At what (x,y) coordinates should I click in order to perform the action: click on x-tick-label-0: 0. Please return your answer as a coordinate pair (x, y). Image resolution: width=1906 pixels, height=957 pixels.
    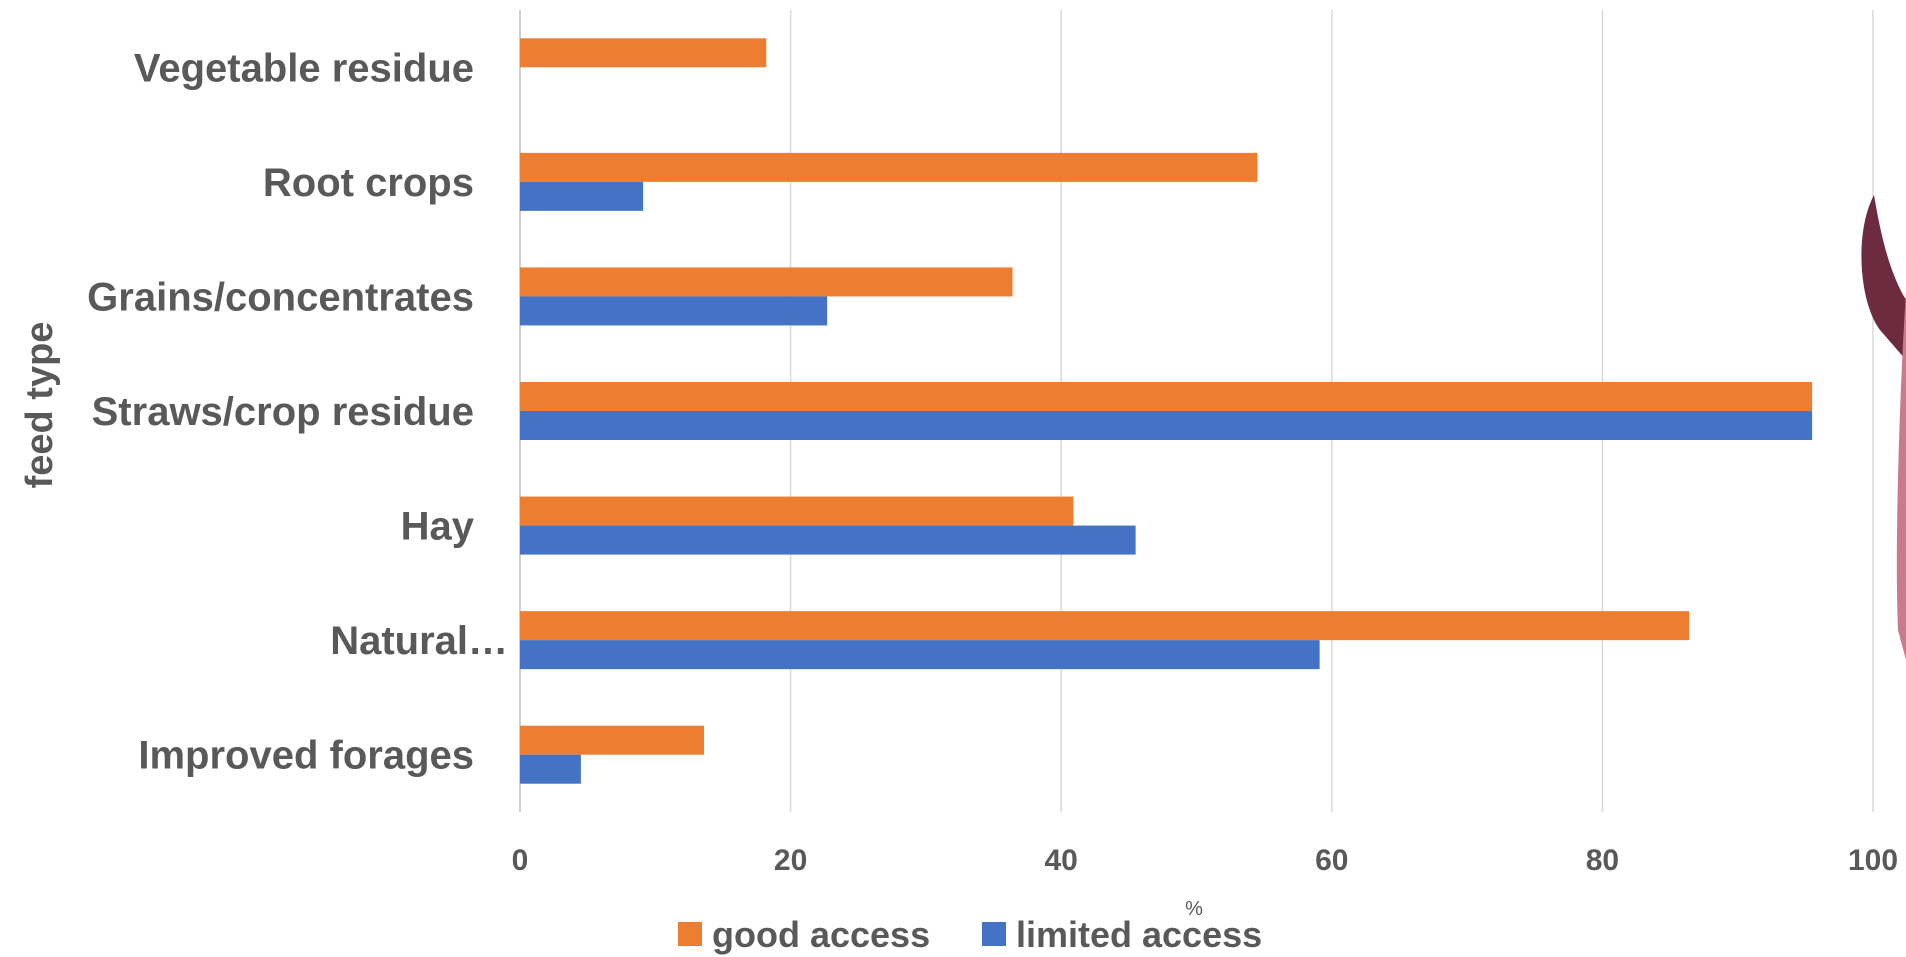
    Looking at the image, I should click on (520, 860).